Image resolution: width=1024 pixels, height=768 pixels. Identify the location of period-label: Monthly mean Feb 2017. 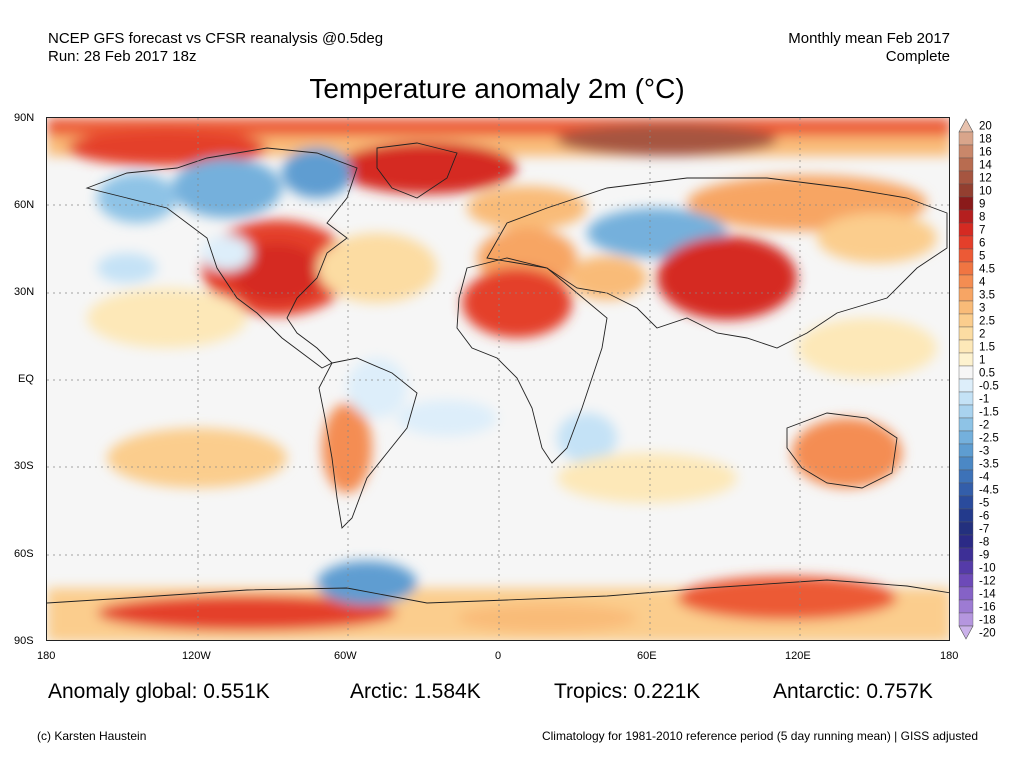
(869, 38).